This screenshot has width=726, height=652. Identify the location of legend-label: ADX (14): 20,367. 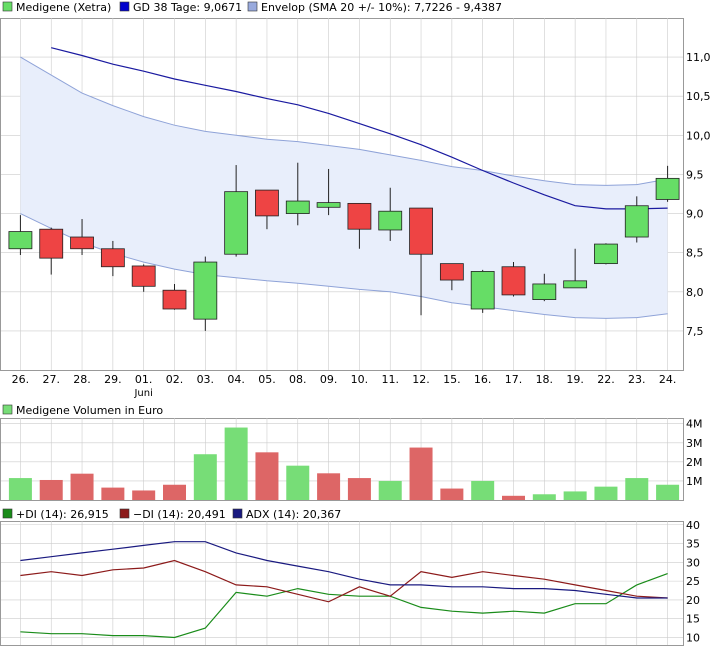
(293, 514).